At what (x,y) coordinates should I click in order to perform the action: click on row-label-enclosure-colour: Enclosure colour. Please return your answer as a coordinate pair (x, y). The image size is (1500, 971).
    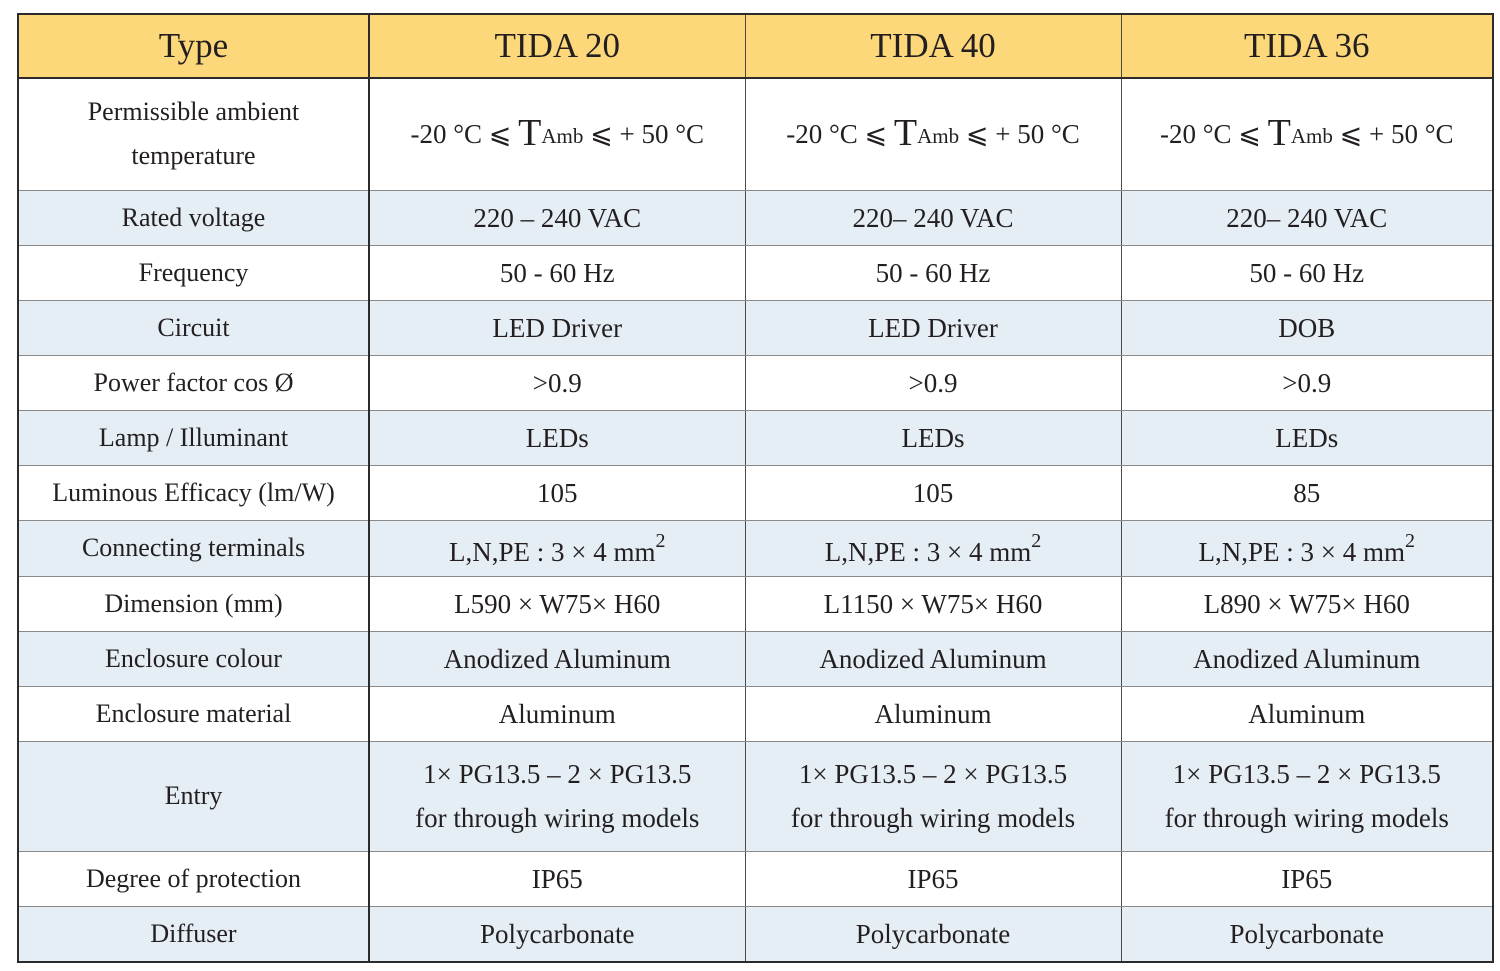
    Looking at the image, I should click on (193, 658).